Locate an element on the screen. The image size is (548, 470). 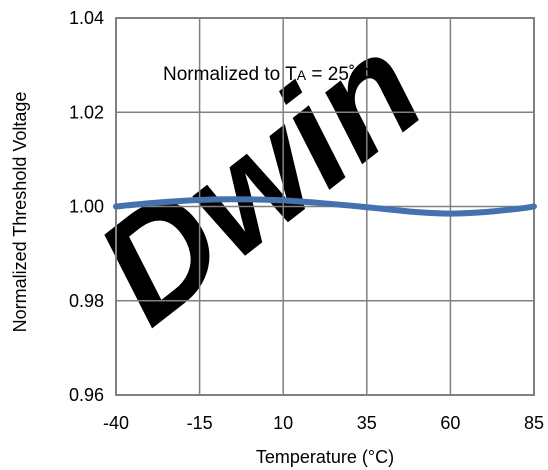
y-tick-label: 1.00 is located at coordinates (86, 207).